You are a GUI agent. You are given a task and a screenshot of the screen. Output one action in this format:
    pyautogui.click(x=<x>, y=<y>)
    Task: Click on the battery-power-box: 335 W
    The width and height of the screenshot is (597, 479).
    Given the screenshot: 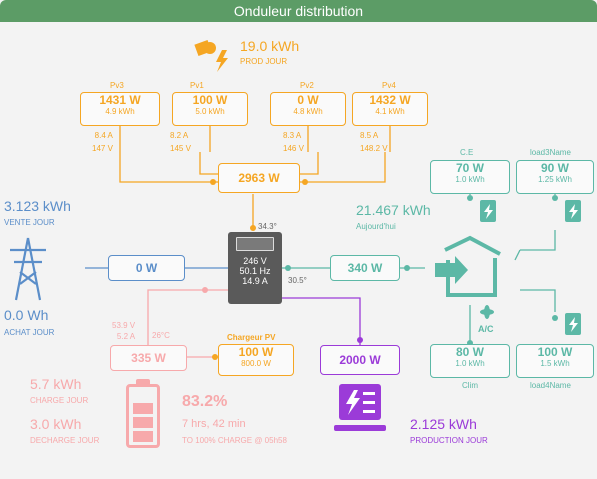 What is the action you would take?
    pyautogui.click(x=148, y=358)
    